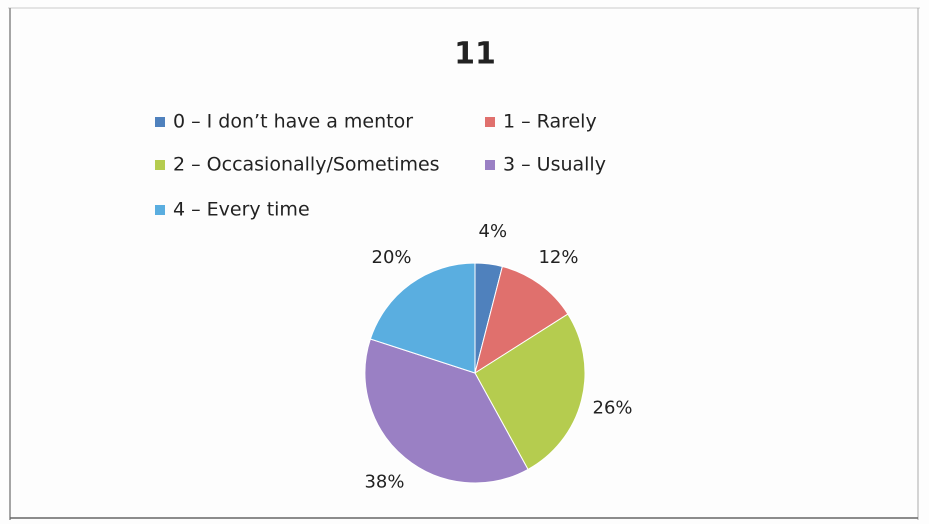  Describe the element at coordinates (554, 165) in the screenshot. I see `legend-label: 3 – Usually` at that location.